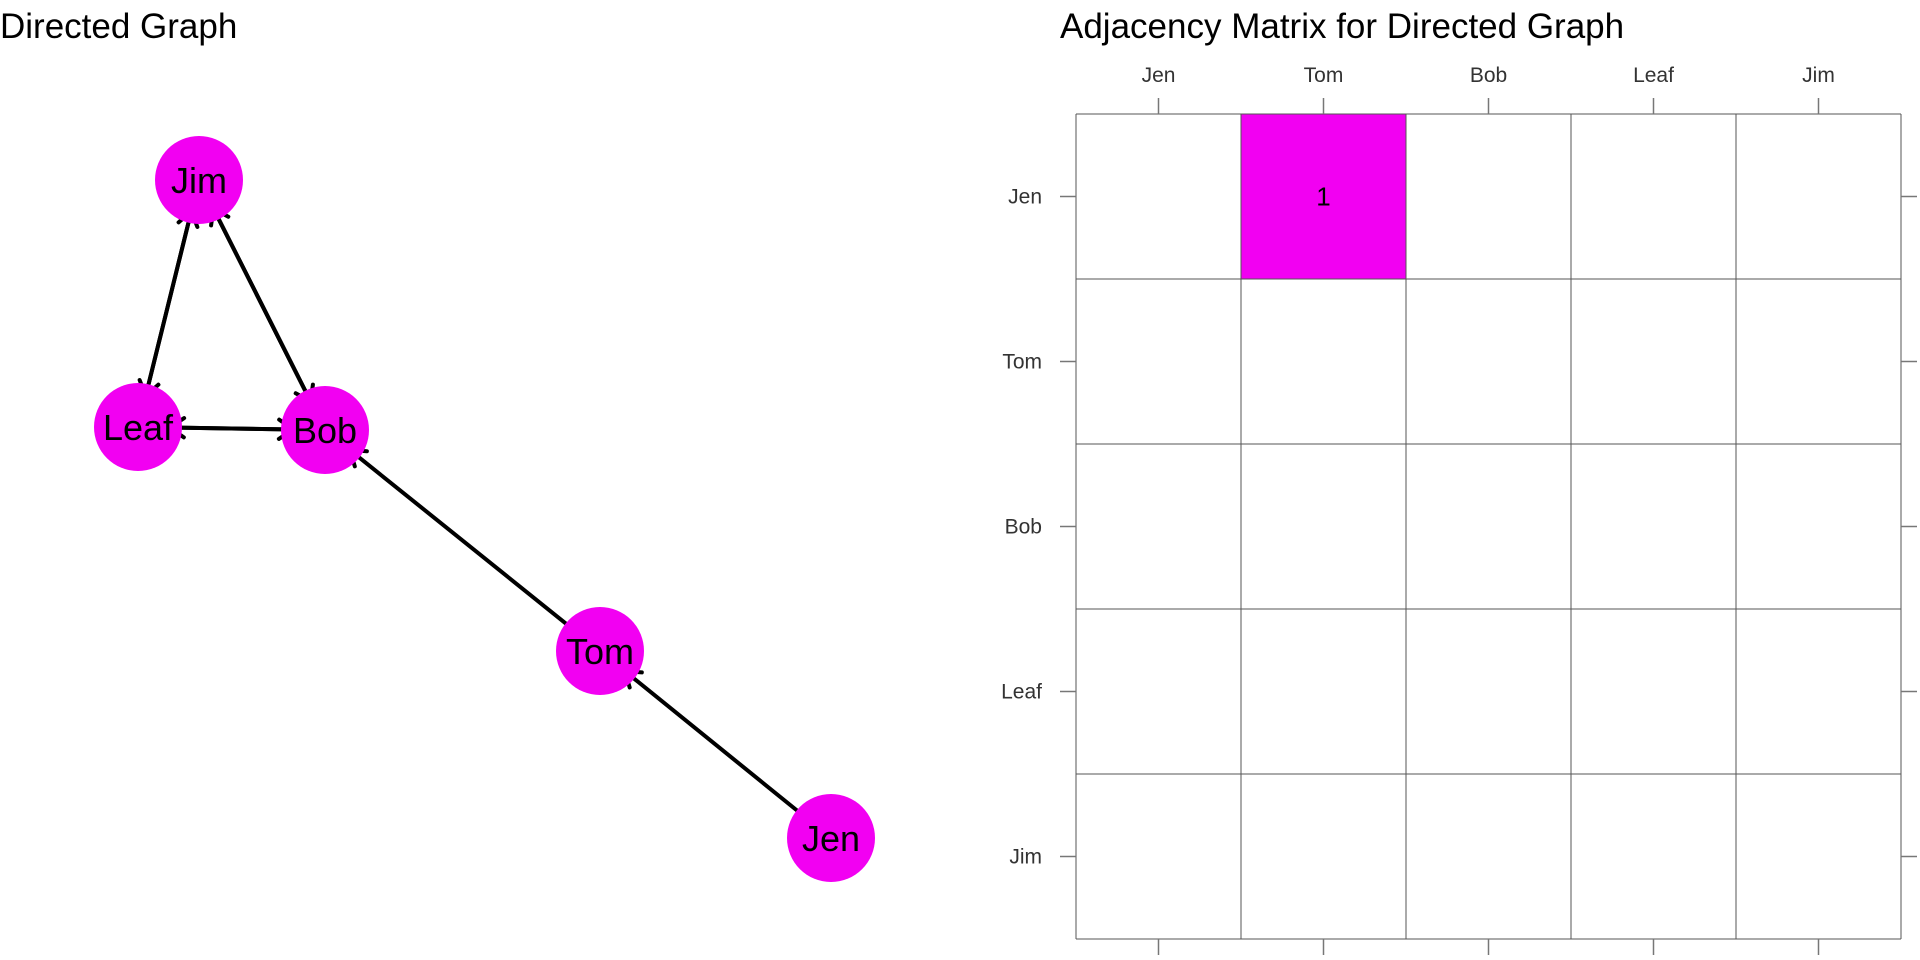 Image resolution: width=1920 pixels, height=960 pixels. Describe the element at coordinates (1021, 692) in the screenshot. I see `row-label-leaf: Leaf` at that location.